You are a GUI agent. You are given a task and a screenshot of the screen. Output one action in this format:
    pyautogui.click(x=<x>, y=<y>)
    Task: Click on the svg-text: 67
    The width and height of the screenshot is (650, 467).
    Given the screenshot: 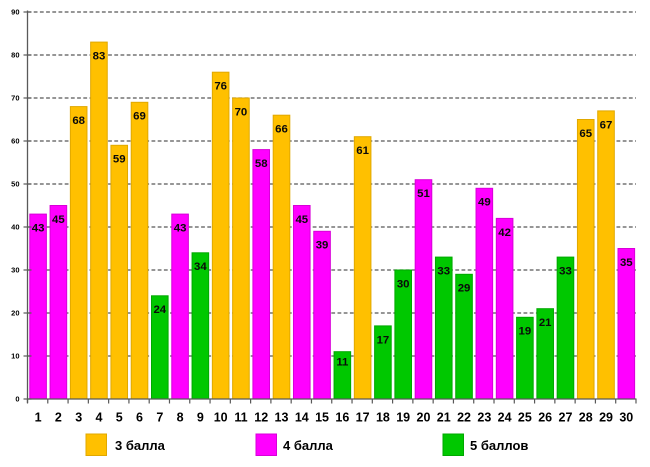 What is the action you would take?
    pyautogui.click(x=606, y=125)
    